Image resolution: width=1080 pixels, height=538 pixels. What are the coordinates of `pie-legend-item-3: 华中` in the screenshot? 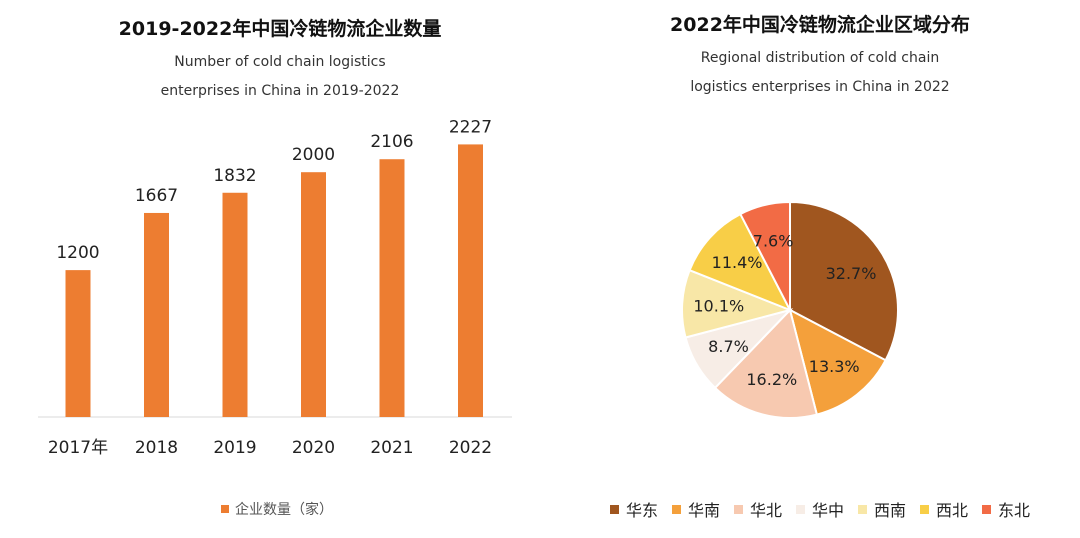 It's located at (819, 509).